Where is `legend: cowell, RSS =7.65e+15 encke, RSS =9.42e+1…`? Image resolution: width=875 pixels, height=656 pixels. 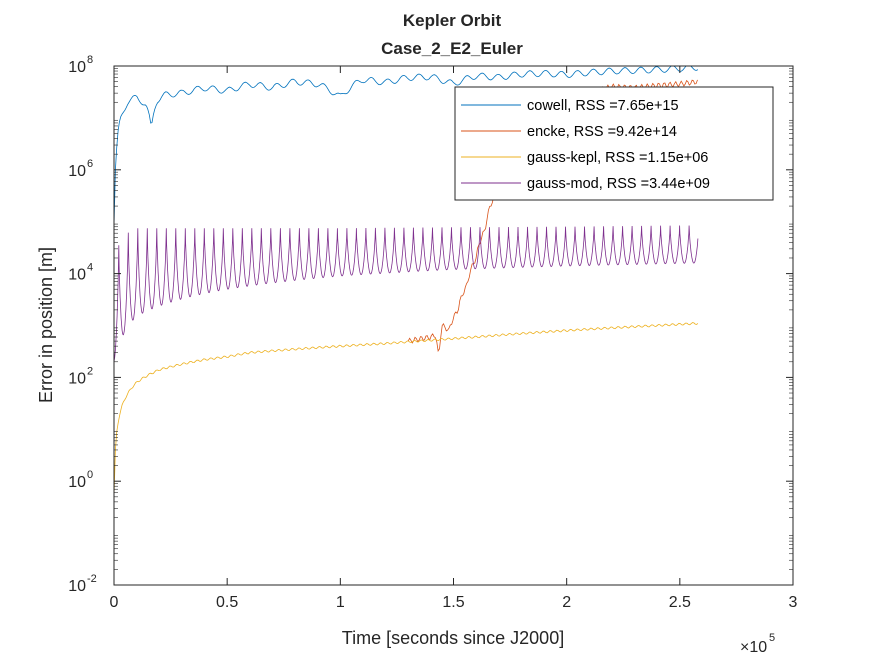 legend: cowell, RSS =7.65e+15 encke, RSS =9.42e+1… is located at coordinates (614, 143).